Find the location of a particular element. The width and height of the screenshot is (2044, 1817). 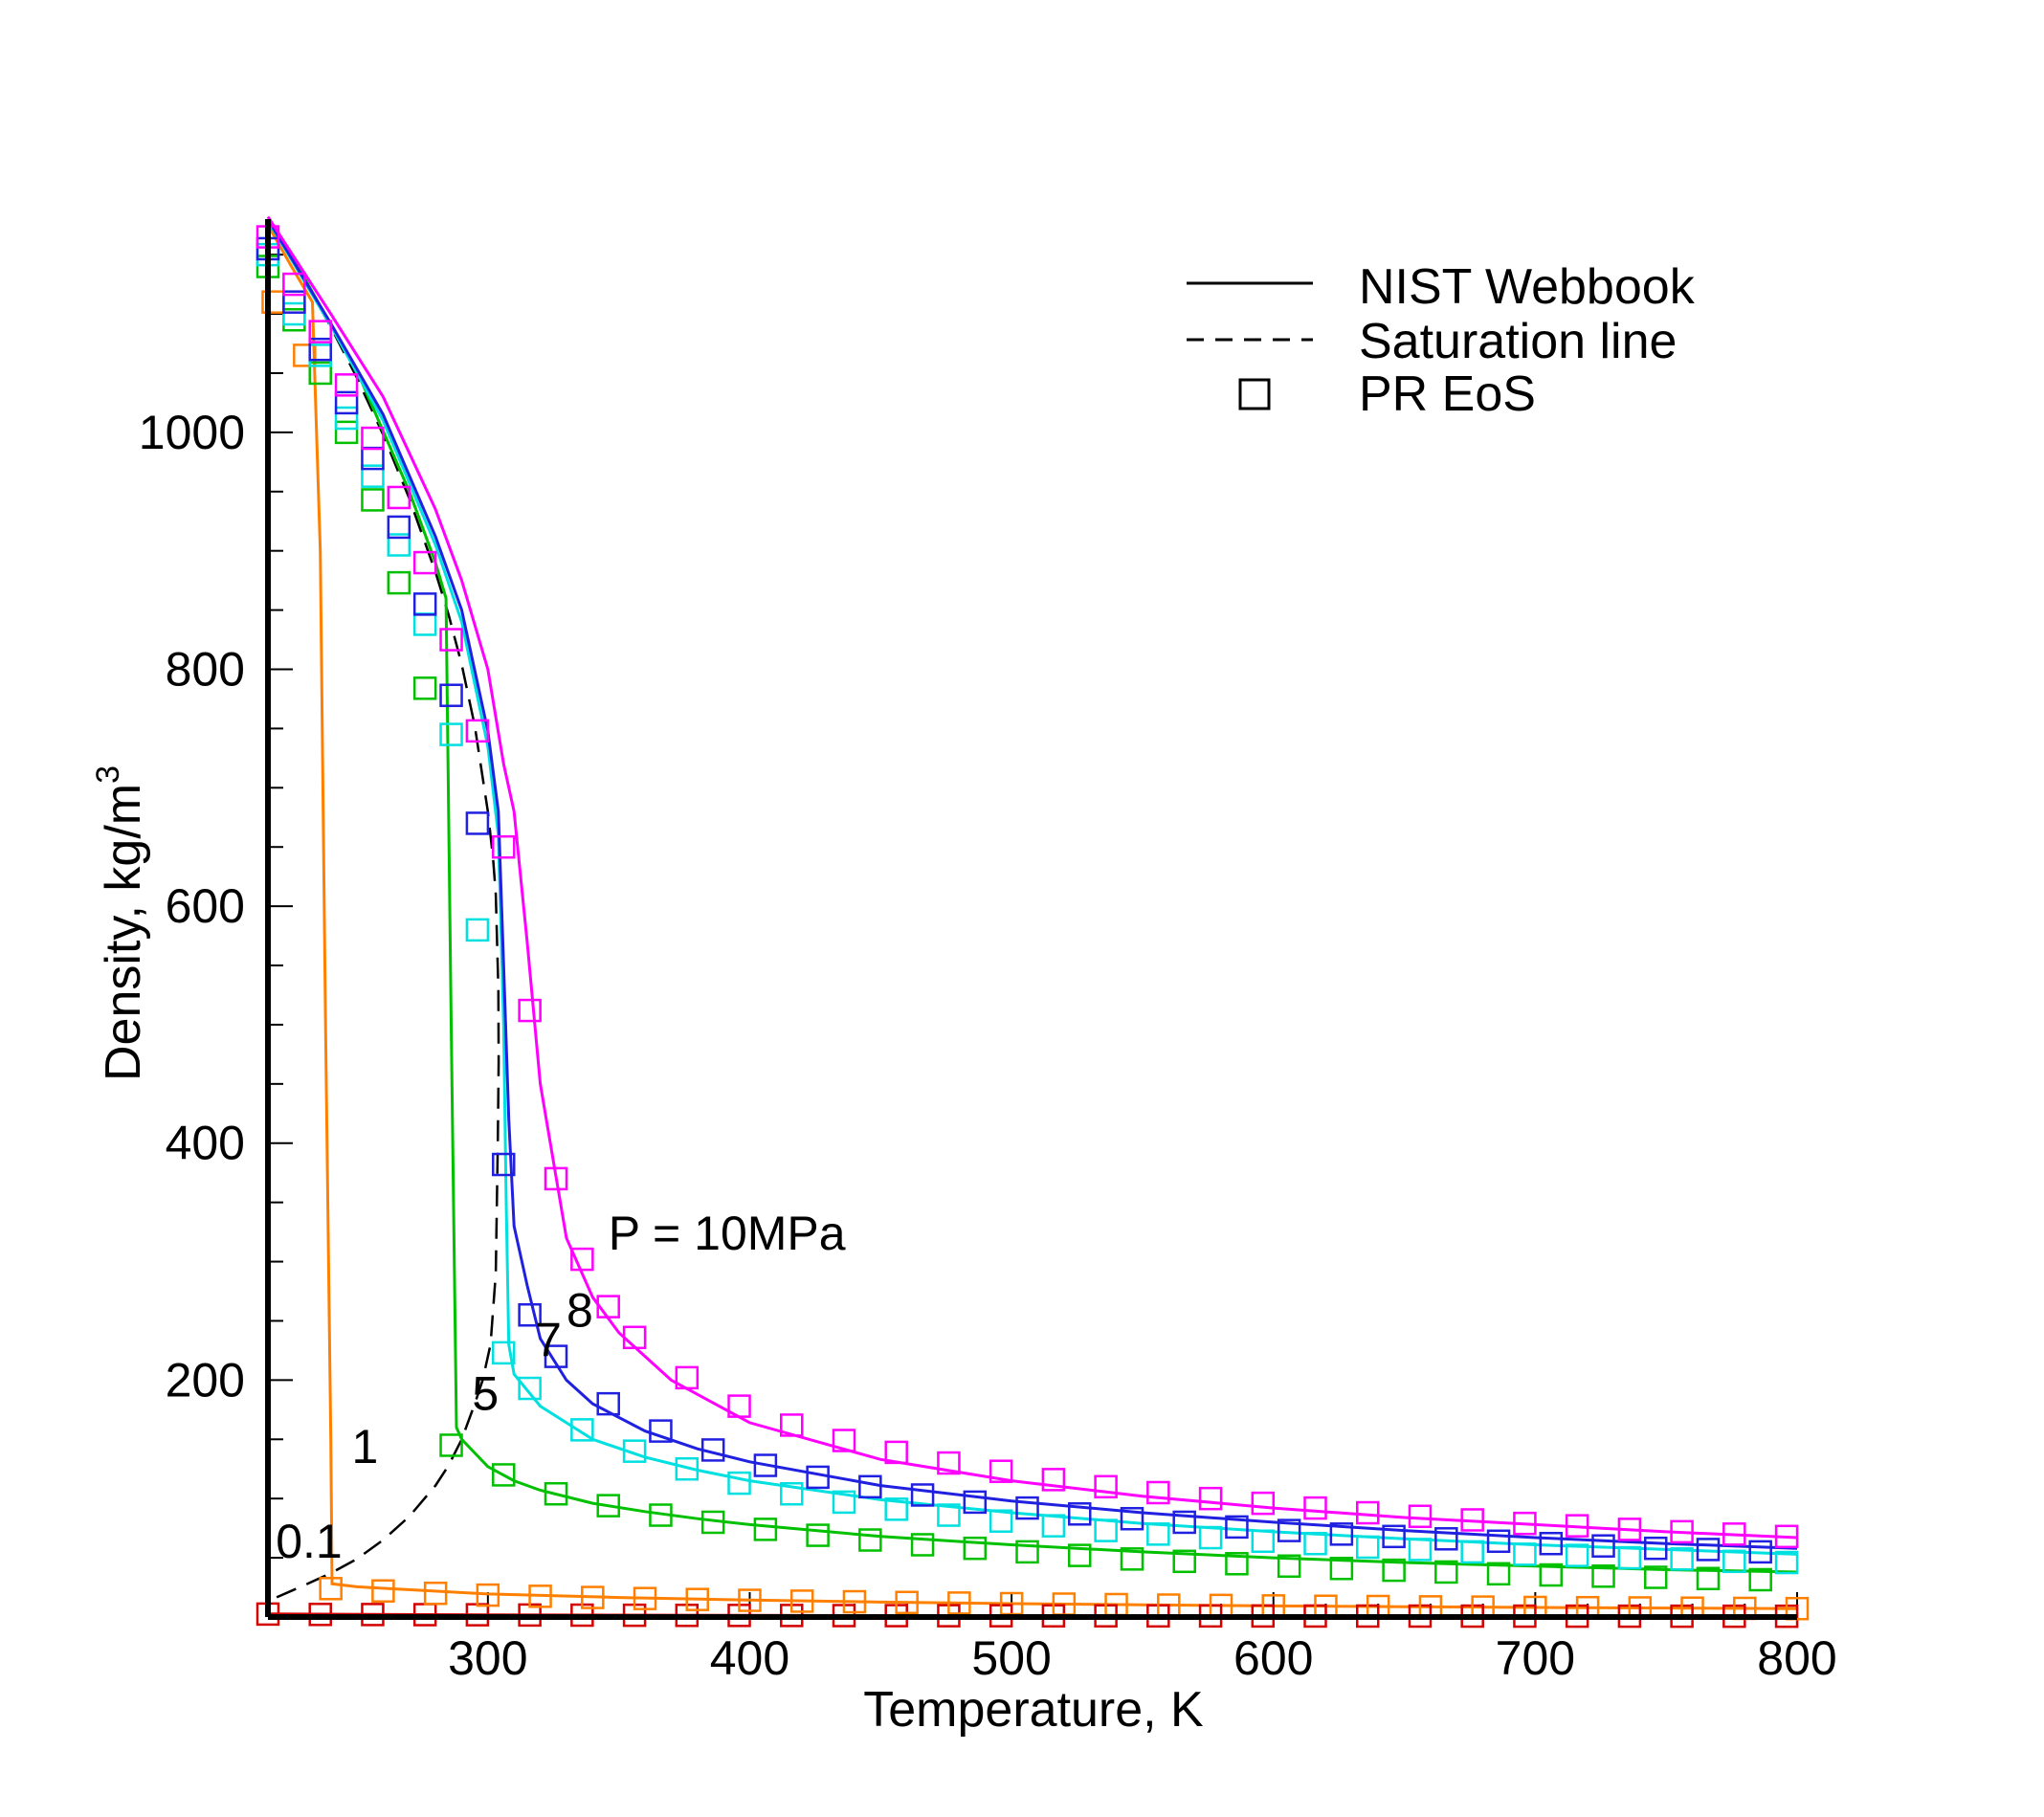

legend-label-nist-webbook: NIST Webbook is located at coordinates (1528, 287).